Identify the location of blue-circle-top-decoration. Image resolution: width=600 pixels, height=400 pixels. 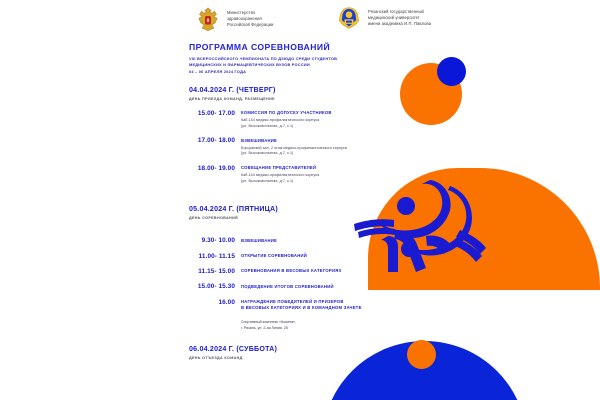
(451, 71).